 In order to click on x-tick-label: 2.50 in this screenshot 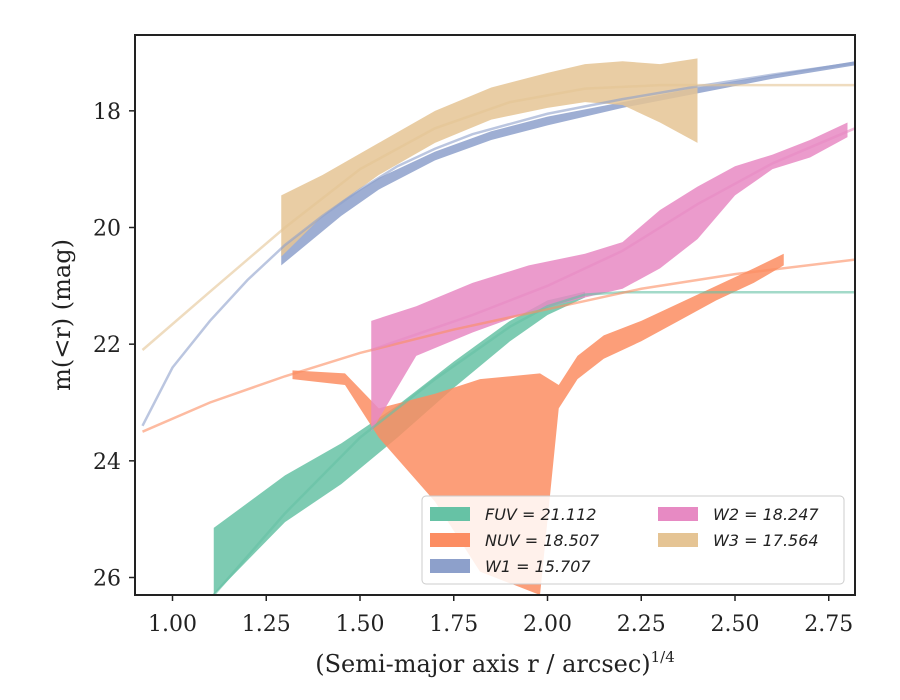, I will do `click(735, 624)`.